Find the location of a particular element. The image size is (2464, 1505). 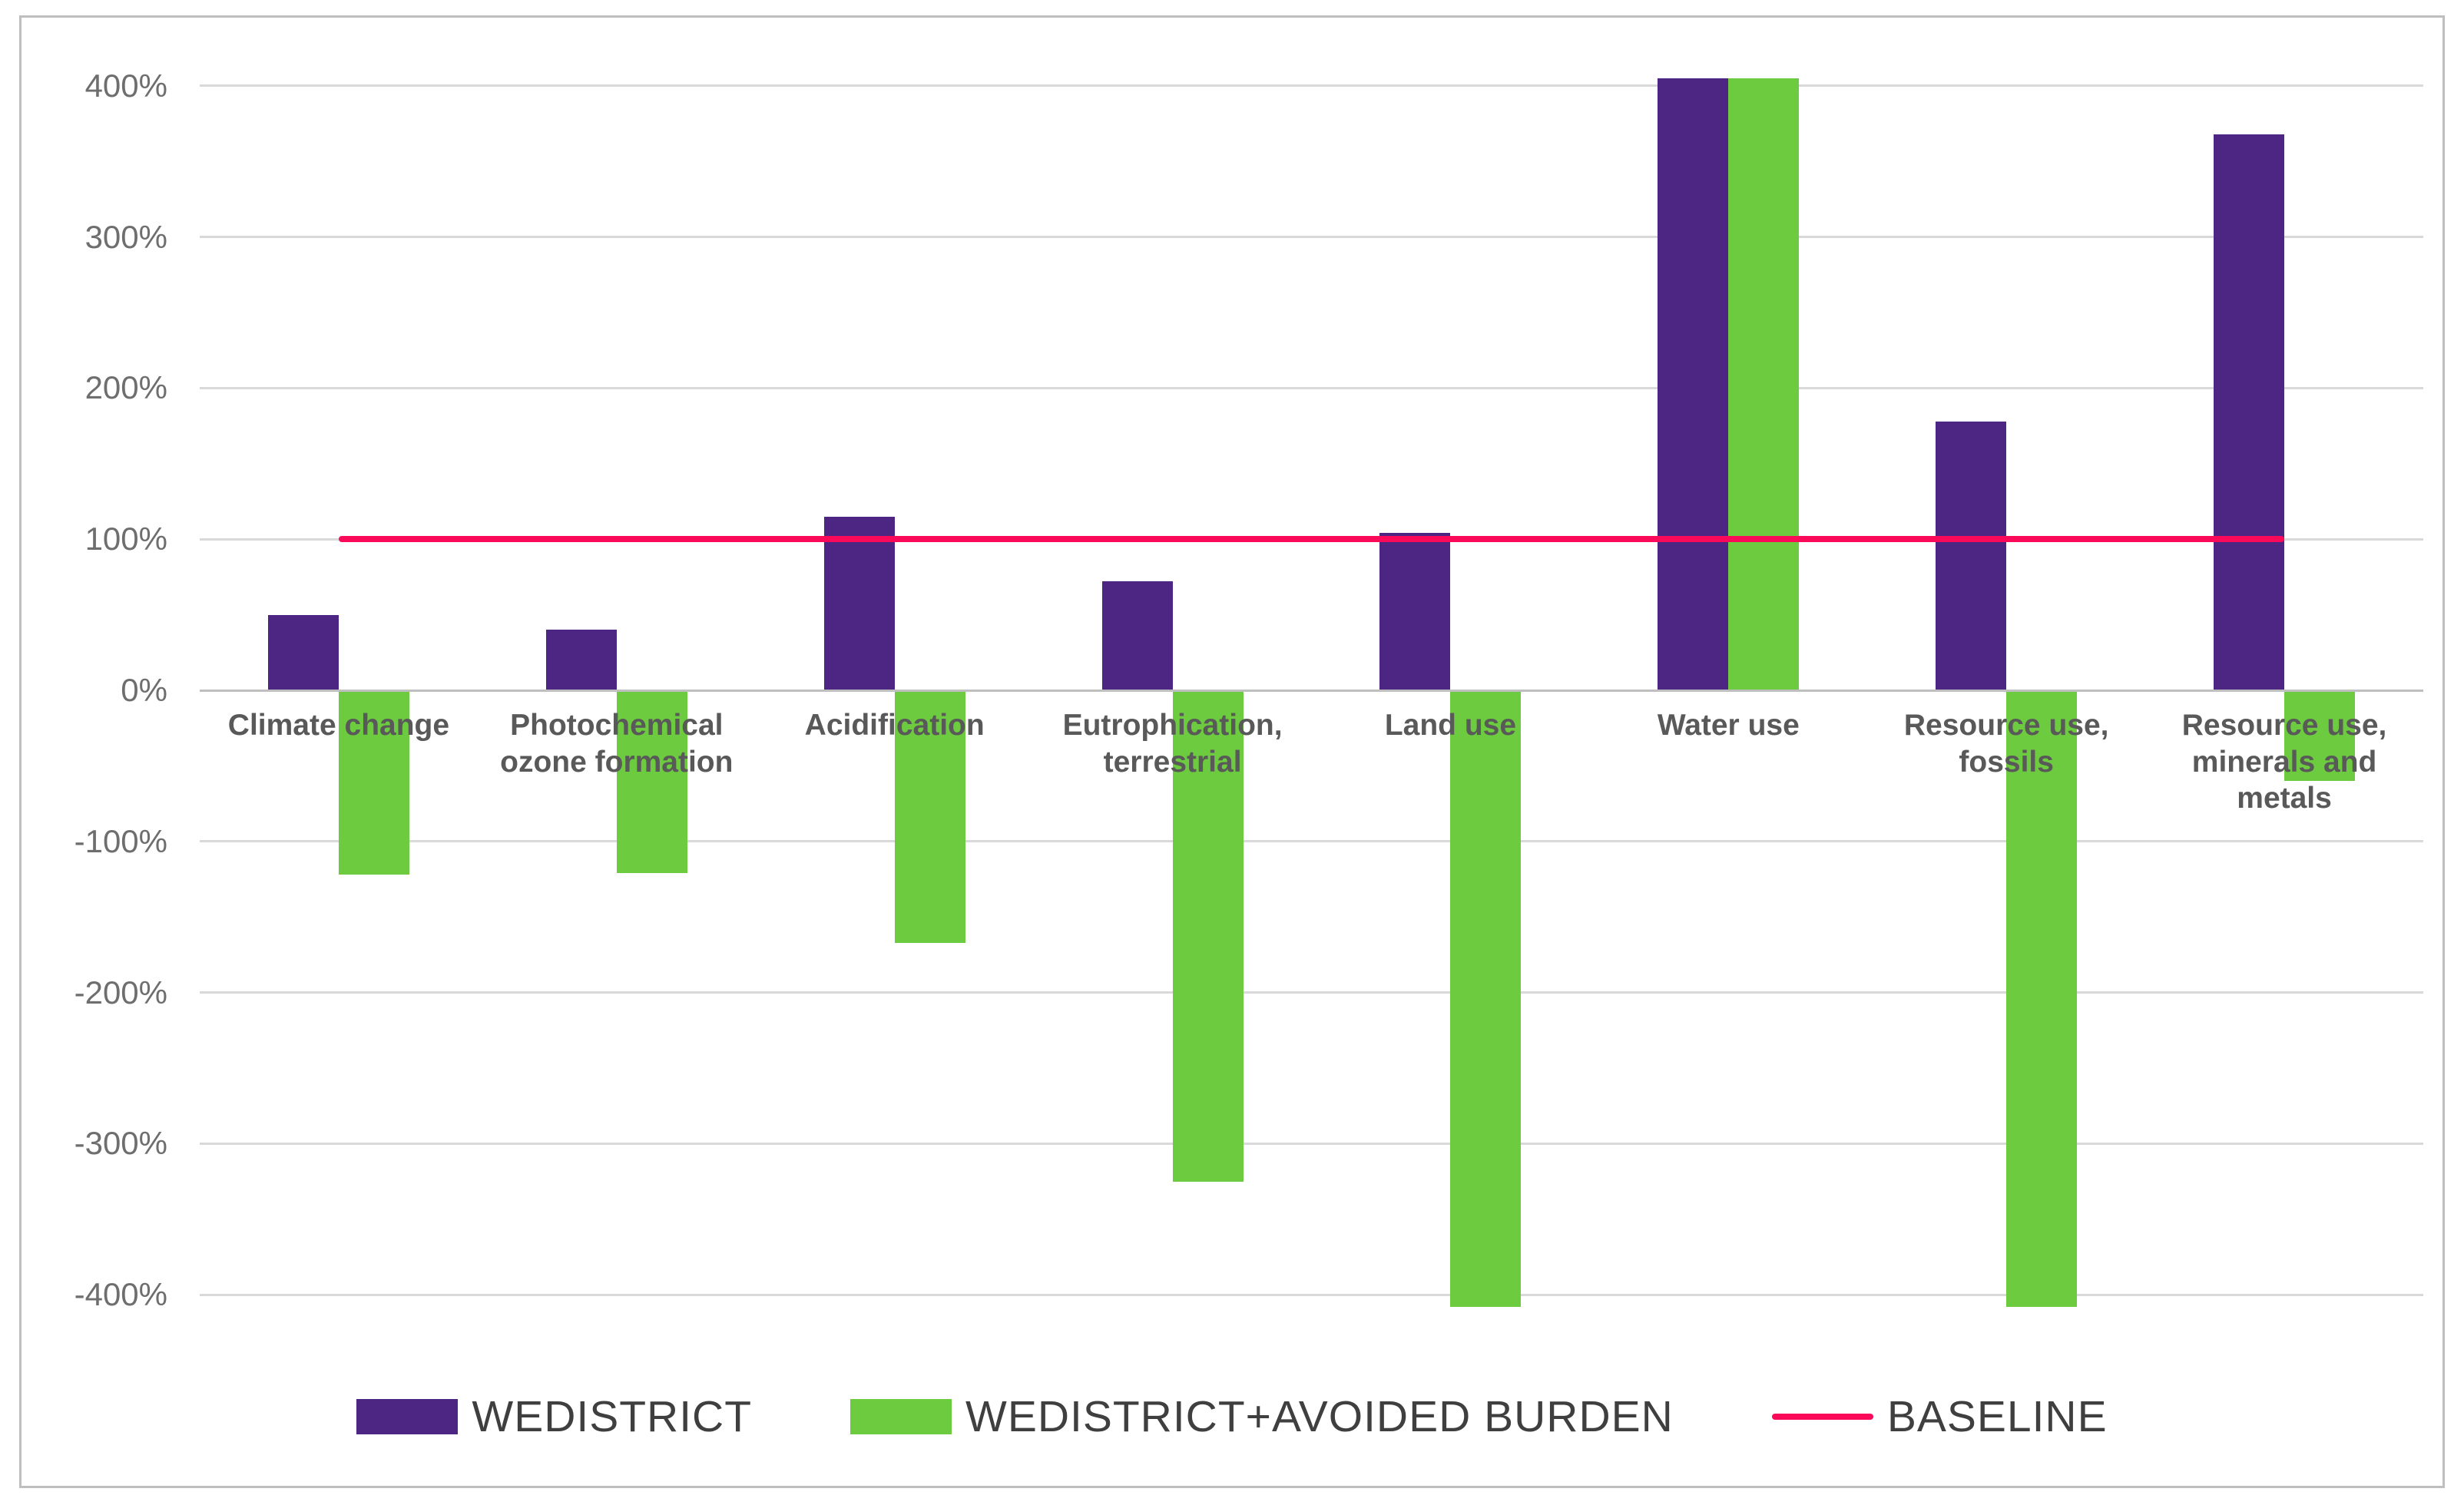

bar-series1-cat5 is located at coordinates (1415, 612).